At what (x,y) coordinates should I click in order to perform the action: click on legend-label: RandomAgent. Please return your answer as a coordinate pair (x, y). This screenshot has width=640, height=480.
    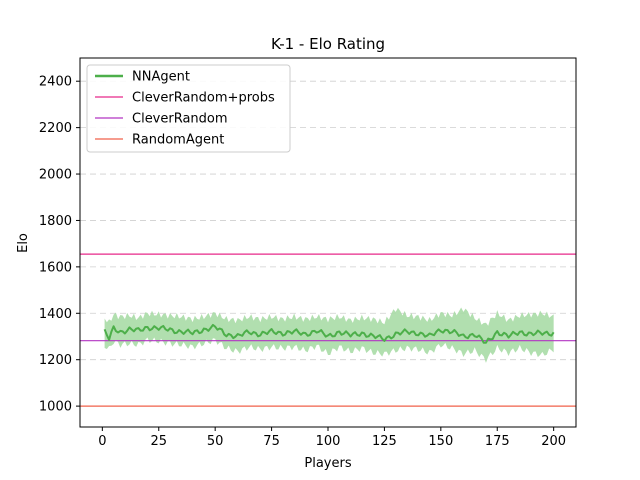
    Looking at the image, I should click on (178, 140).